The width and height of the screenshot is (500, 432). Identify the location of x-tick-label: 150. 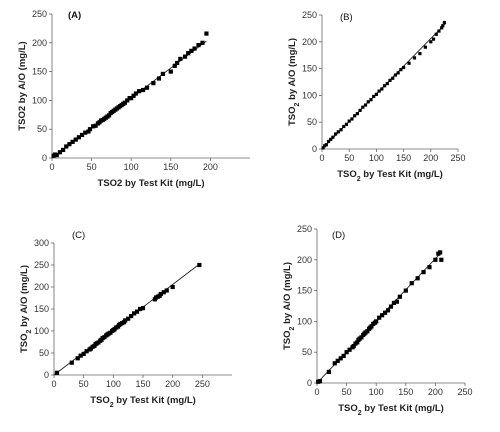
(142, 384).